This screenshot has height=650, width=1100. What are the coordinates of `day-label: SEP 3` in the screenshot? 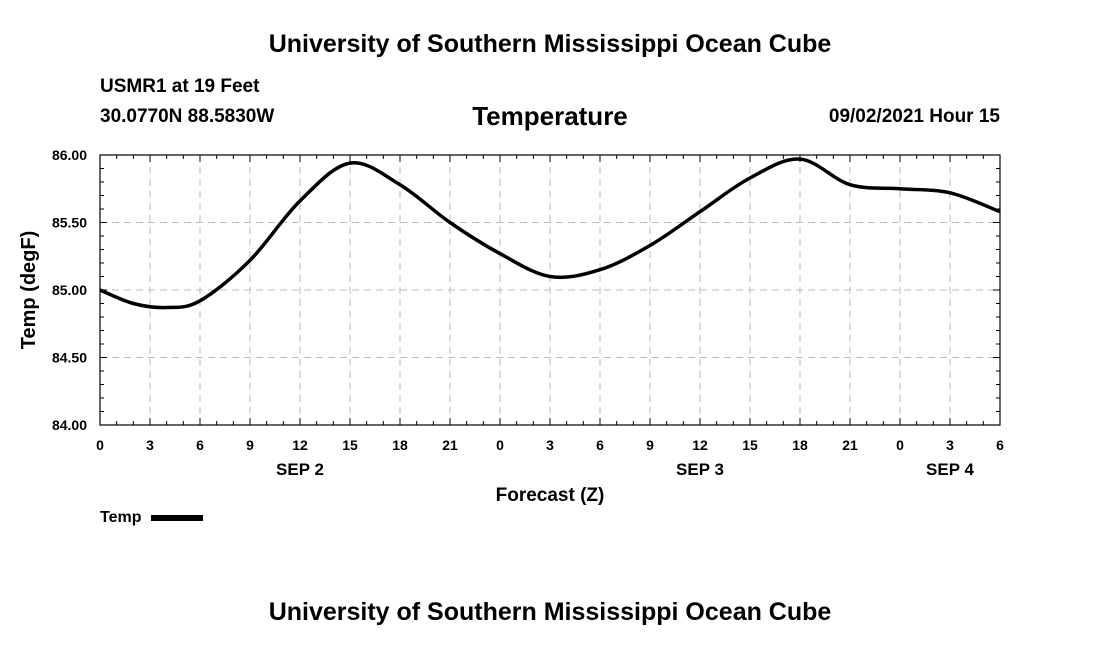 It's located at (700, 469).